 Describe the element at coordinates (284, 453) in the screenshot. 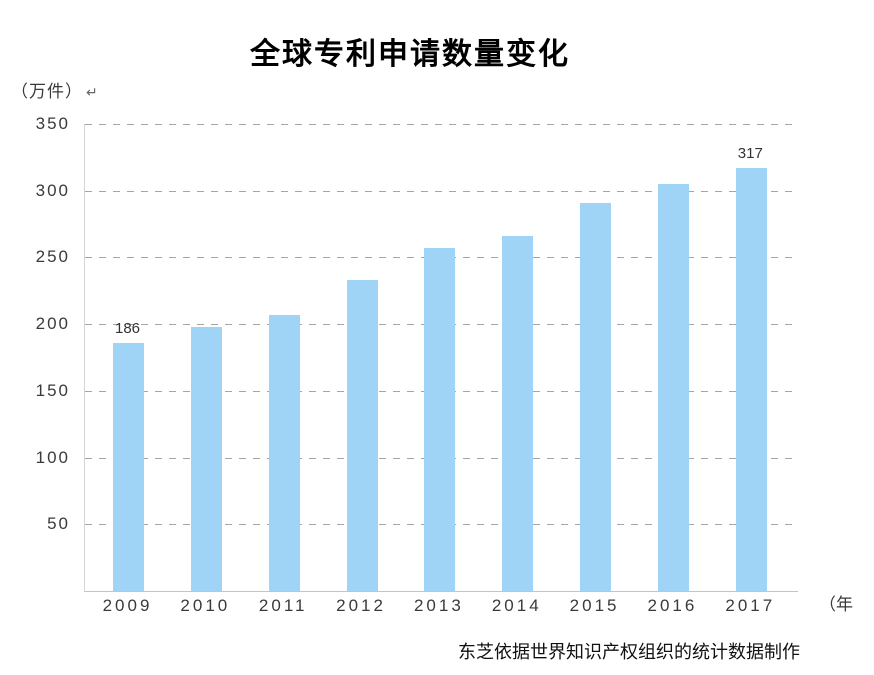

I see `bar-2011` at that location.